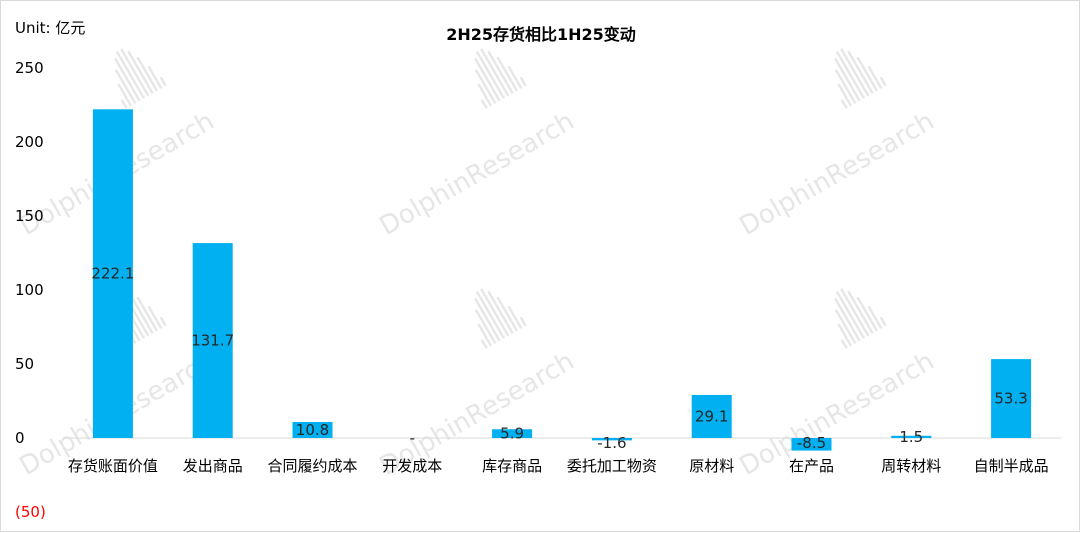 The image size is (1080, 533). What do you see at coordinates (612, 466) in the screenshot?
I see `x-tick-label: 委托加工物资` at bounding box center [612, 466].